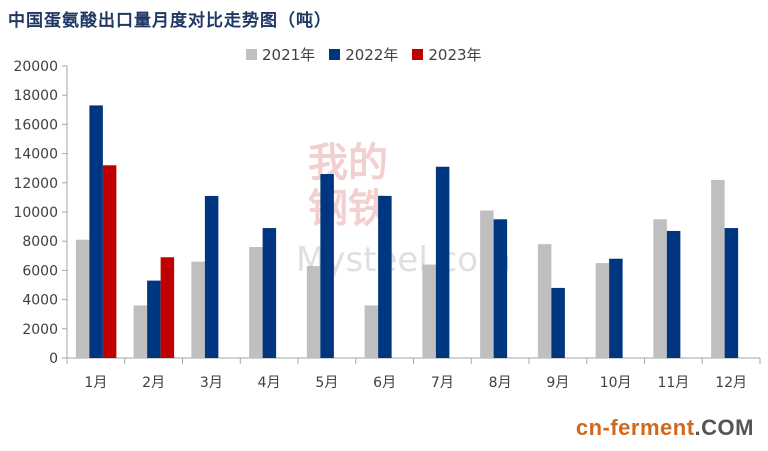 The image size is (768, 451). I want to click on legend-swatch-2023, so click(418, 54).